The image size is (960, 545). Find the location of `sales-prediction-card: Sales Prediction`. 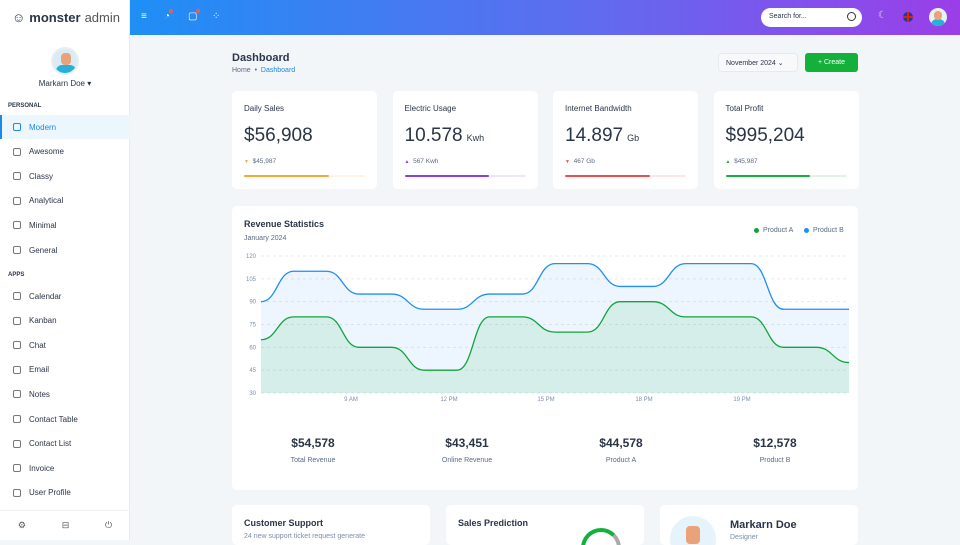

sales-prediction-card: Sales Prediction is located at coordinates (545, 525).